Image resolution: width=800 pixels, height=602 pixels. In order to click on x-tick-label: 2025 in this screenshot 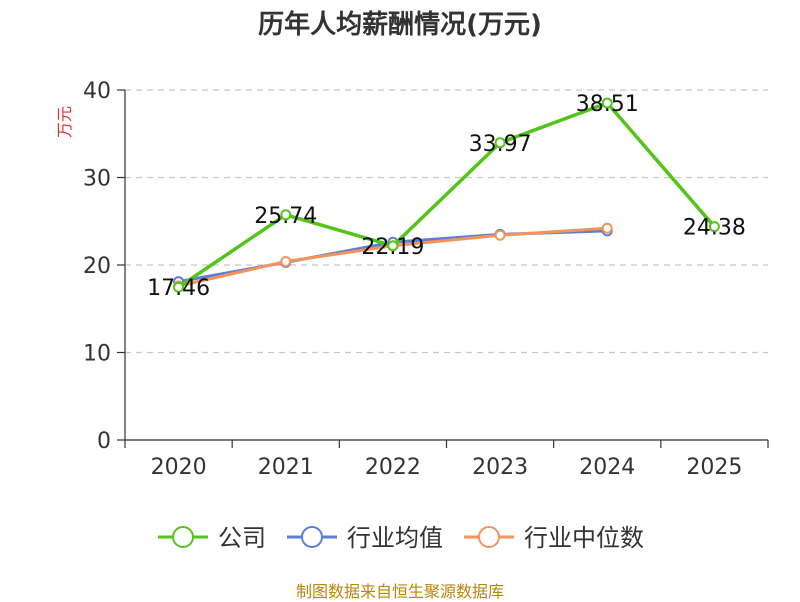, I will do `click(714, 467)`.